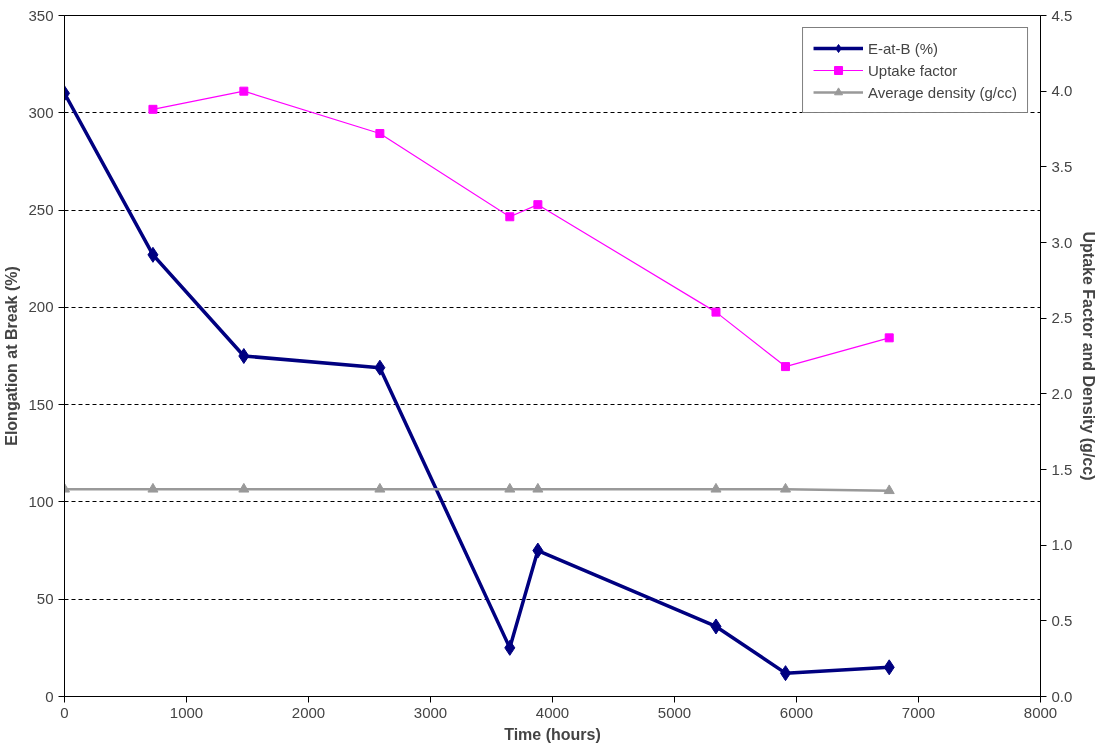 The image size is (1110, 752). Describe the element at coordinates (41, 15) in the screenshot. I see `y-tick-label: 350` at that location.